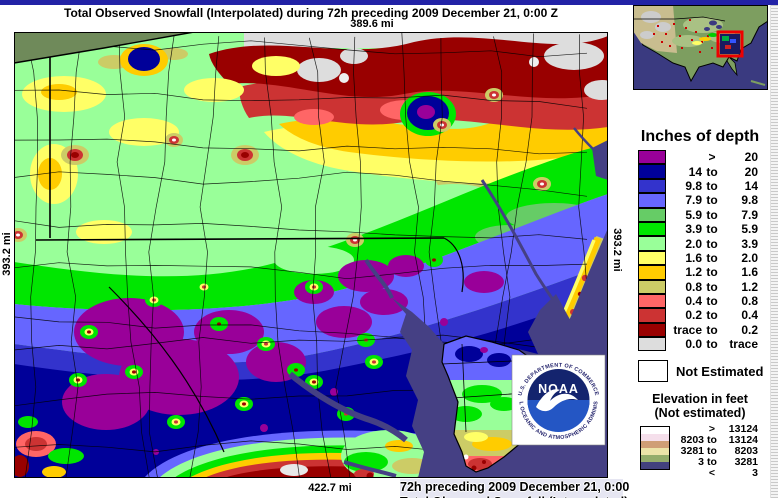 The width and height of the screenshot is (778, 498). Describe the element at coordinates (520, 487) in the screenshot. I see `map-caption-line1: 72h preceding 2009 December 21, 0:00 Z` at that location.